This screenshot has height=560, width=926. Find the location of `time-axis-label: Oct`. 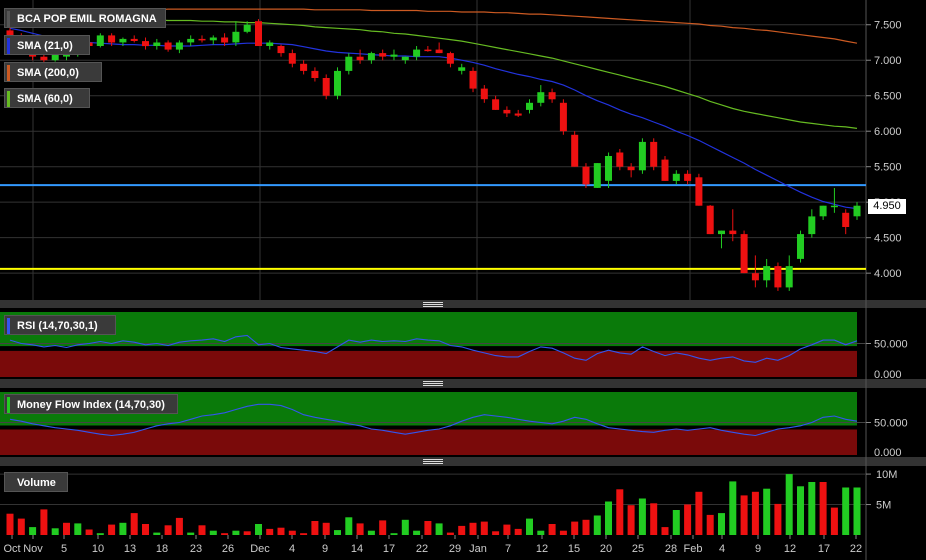

time-axis-label: Oct is located at coordinates (11, 549).